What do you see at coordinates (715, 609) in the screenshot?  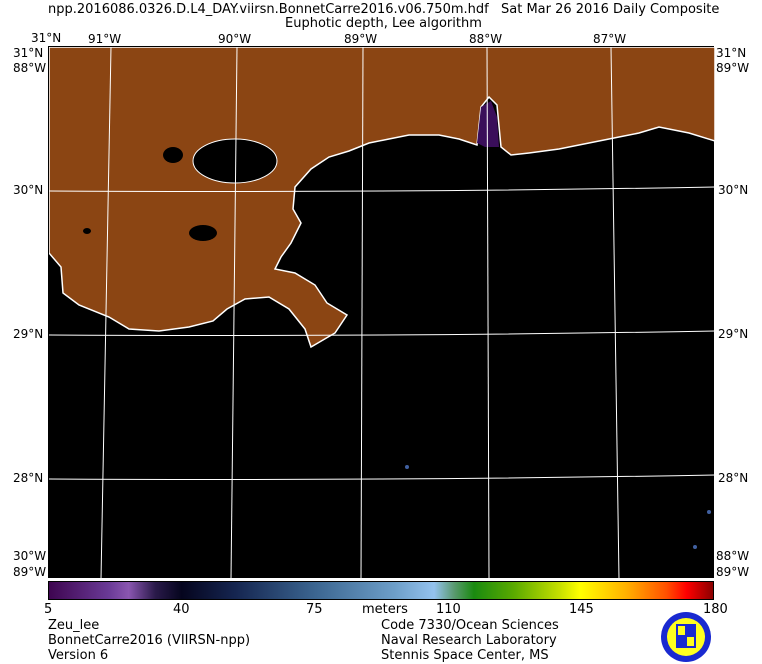 I see `colorbar-tick: 180` at bounding box center [715, 609].